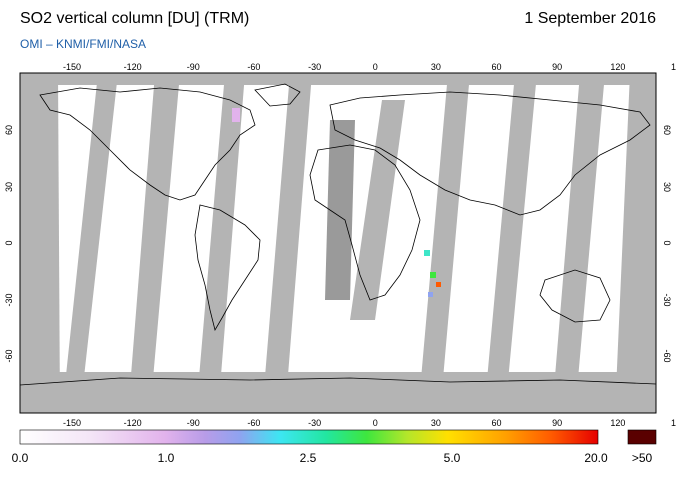 Image resolution: width=676 pixels, height=480 pixels. Describe the element at coordinates (338, 381) in the screenshot. I see `antarctica-outline` at that location.